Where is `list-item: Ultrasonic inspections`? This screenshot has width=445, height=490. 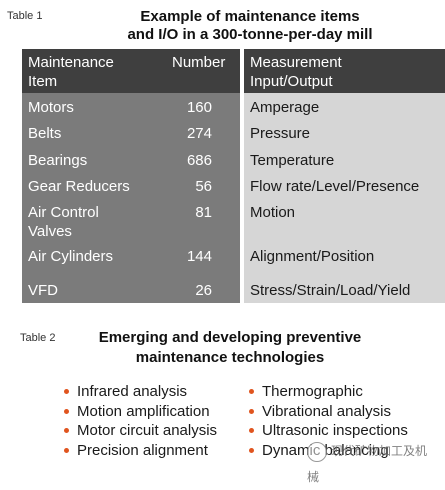 list-item: Ultrasonic inspections is located at coordinates (328, 430).